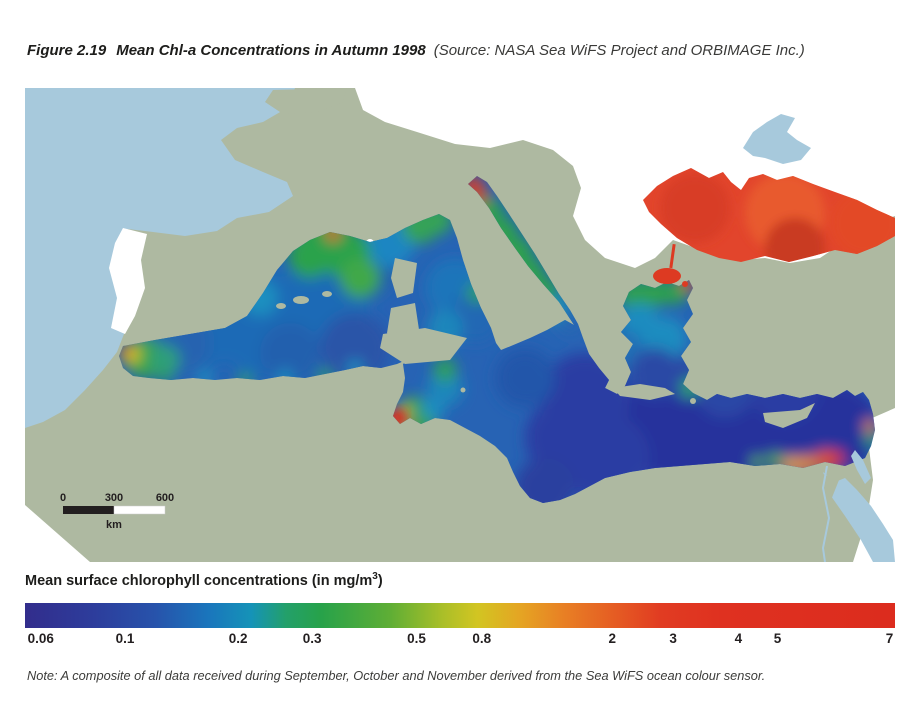 The height and width of the screenshot is (712, 918). What do you see at coordinates (139, 510) in the screenshot?
I see `scale-bar-white-segment` at bounding box center [139, 510].